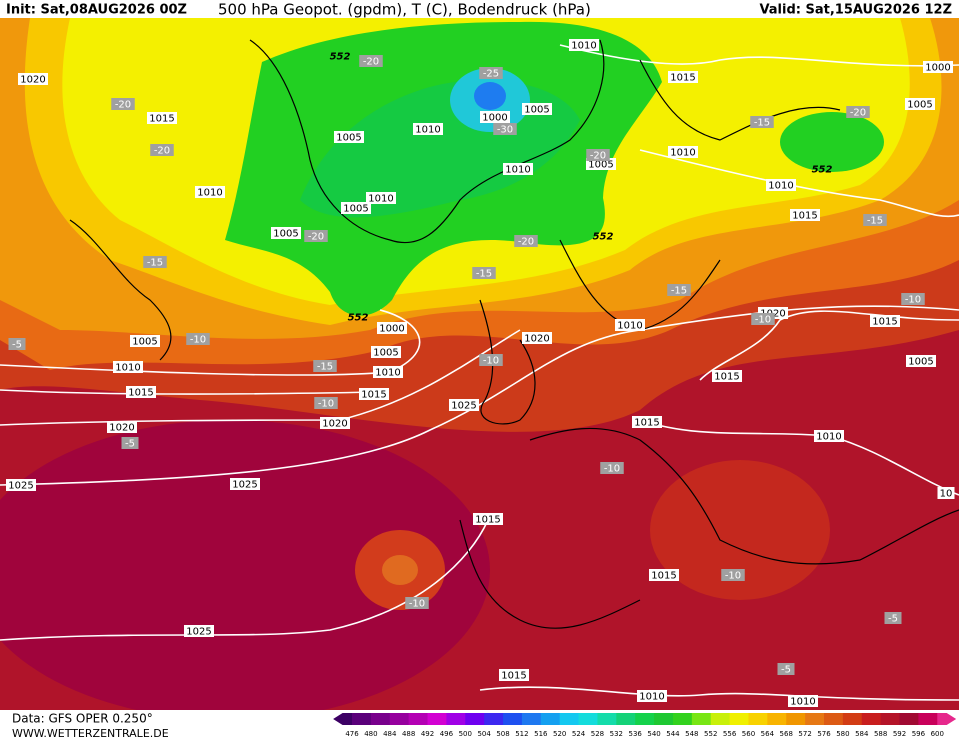  I want to click on isobar-label: 1025, so click(20, 486).